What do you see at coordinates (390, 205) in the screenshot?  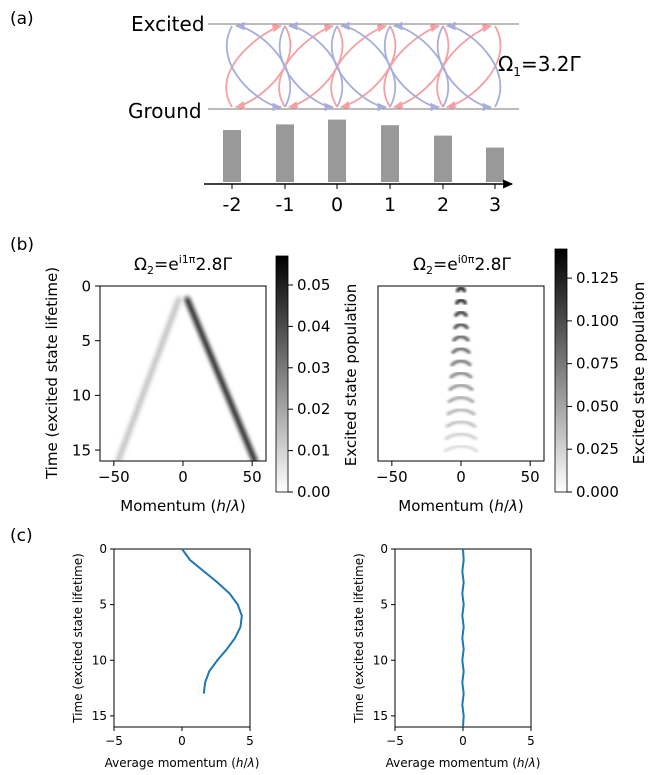 I see `bar-axis-label: 1` at bounding box center [390, 205].